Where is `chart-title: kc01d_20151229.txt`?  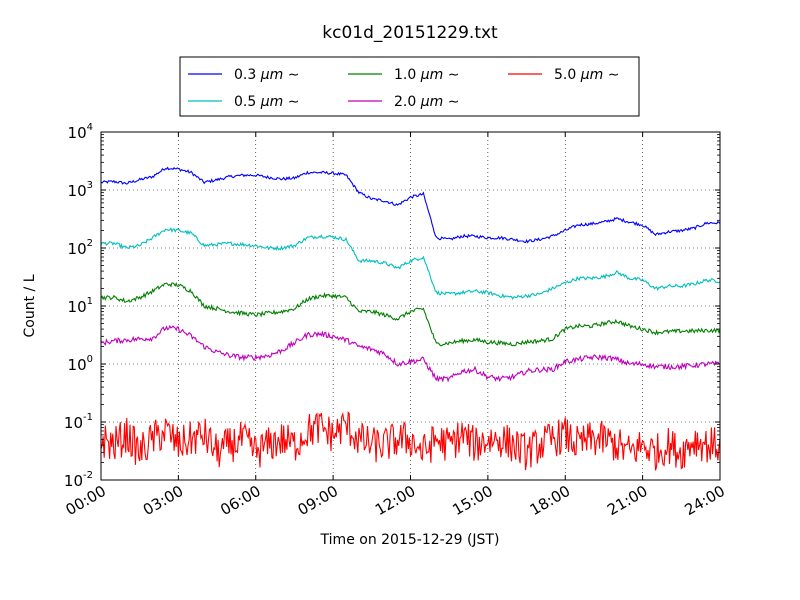 chart-title: kc01d_20151229.txt is located at coordinates (410, 33).